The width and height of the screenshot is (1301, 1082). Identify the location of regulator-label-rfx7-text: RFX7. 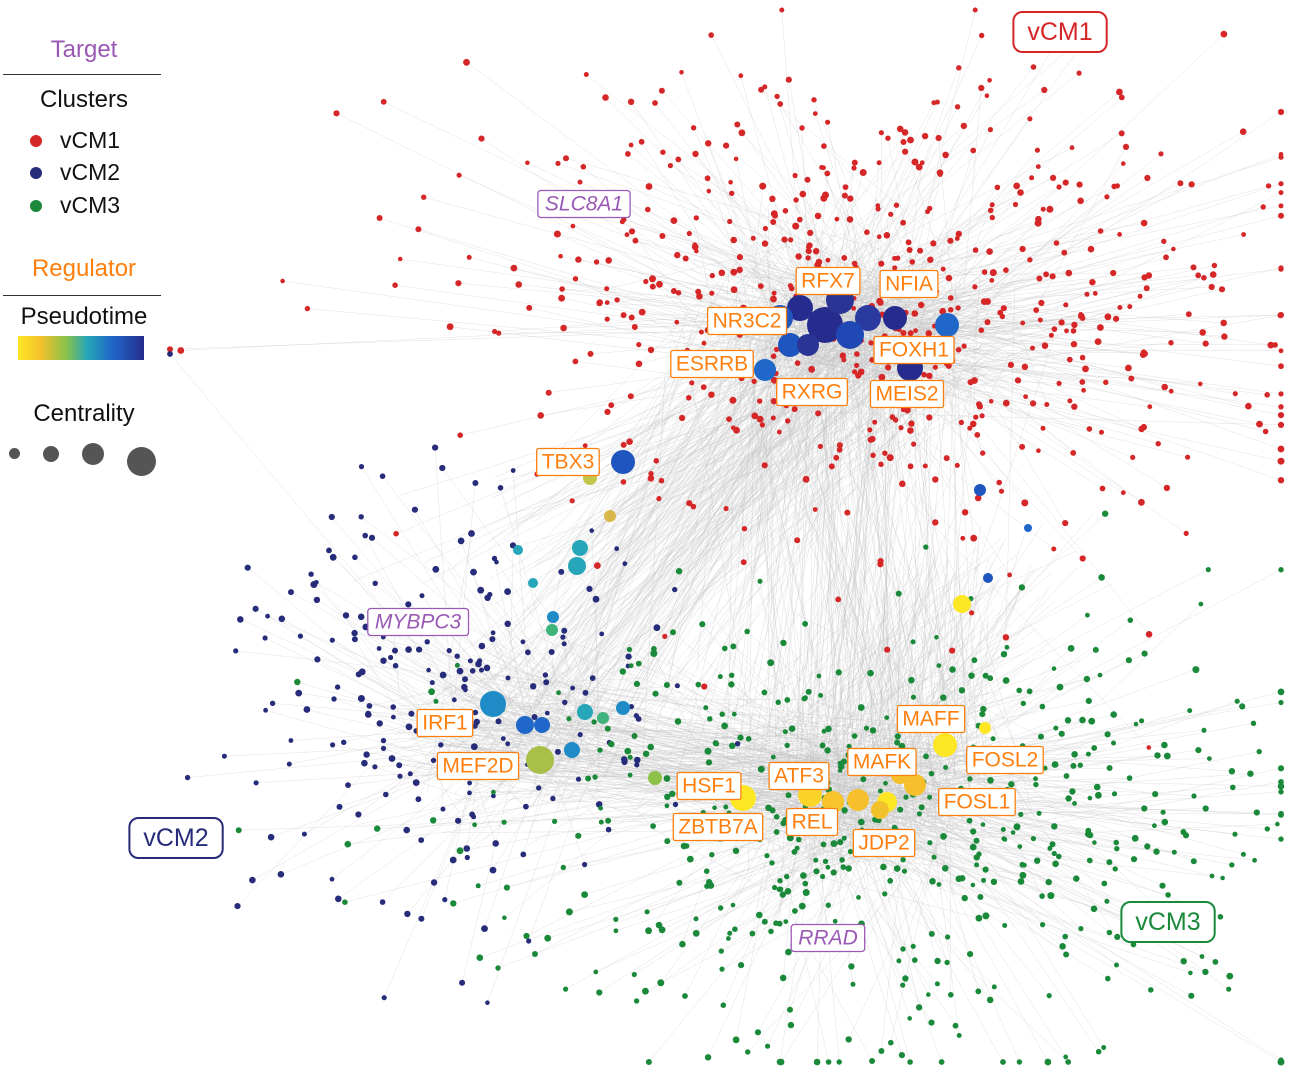
(828, 281).